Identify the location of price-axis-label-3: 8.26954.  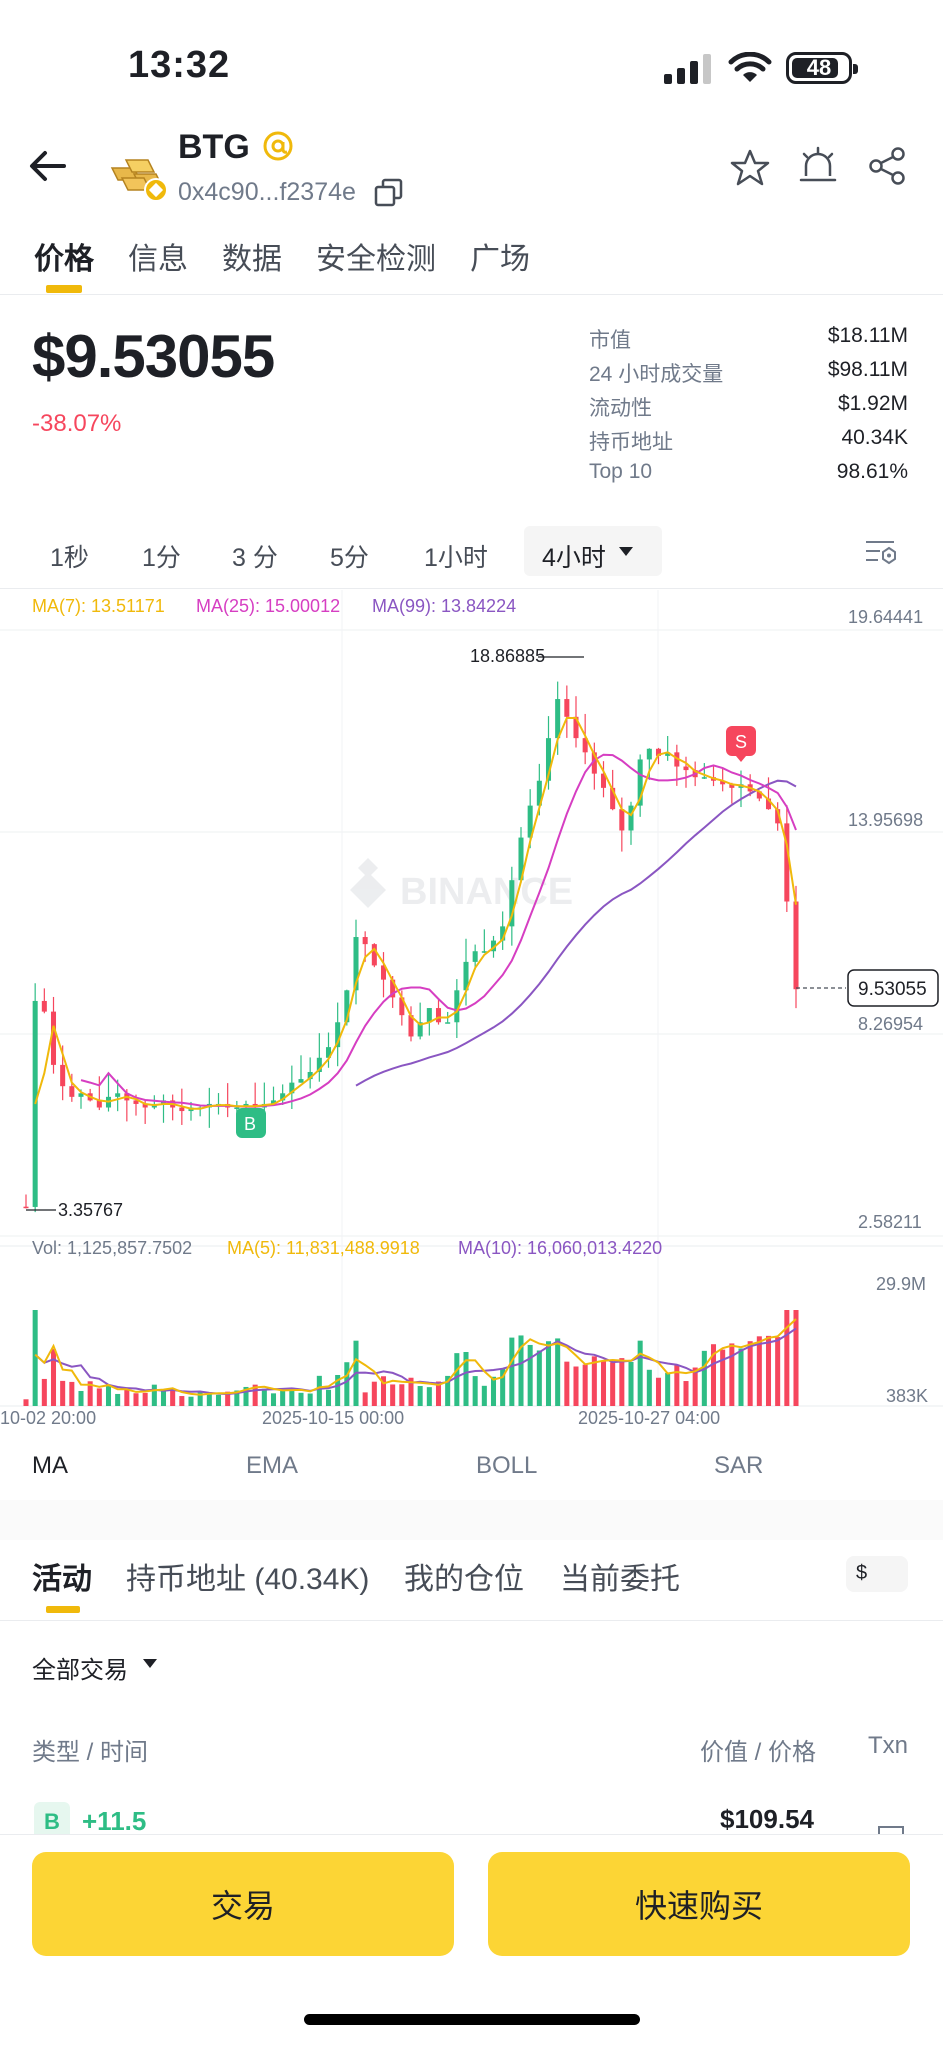
(890, 1024).